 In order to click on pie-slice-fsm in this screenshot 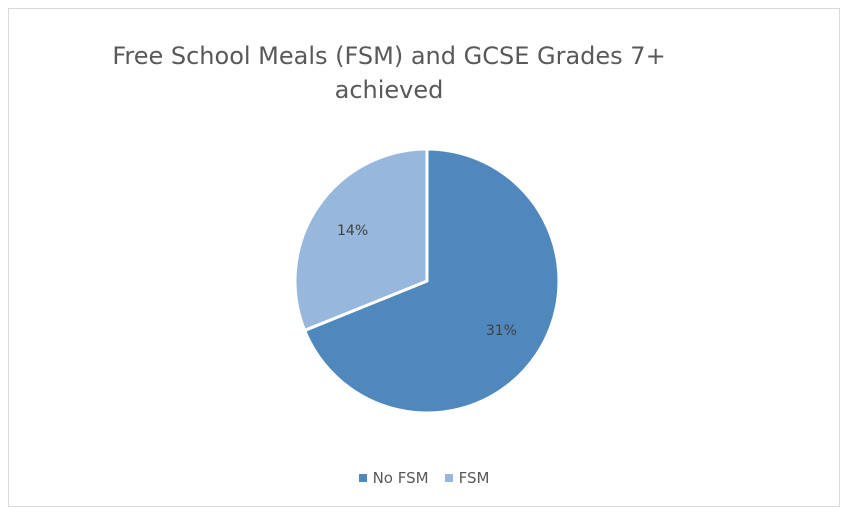, I will do `click(361, 239)`.